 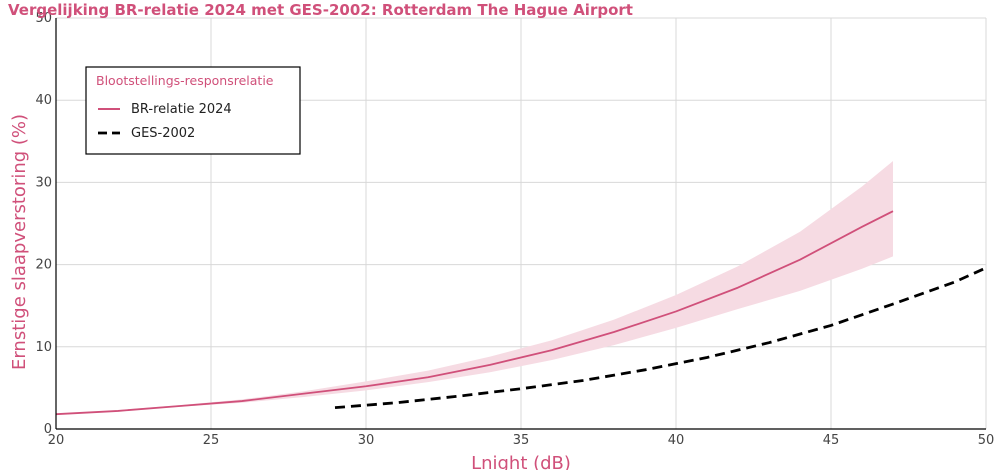 What do you see at coordinates (19, 242) in the screenshot?
I see `y-axis-label: Ernstige slaapverstoring (%)` at bounding box center [19, 242].